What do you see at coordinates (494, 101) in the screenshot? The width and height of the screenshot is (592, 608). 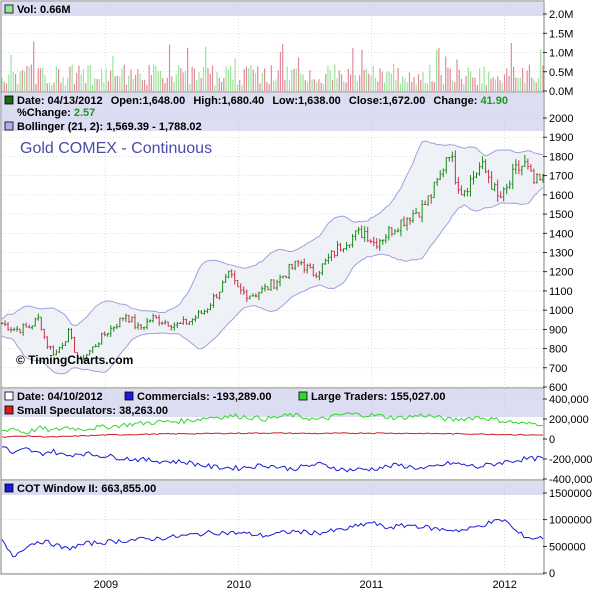 I see `price-change-value: 41.90` at bounding box center [494, 101].